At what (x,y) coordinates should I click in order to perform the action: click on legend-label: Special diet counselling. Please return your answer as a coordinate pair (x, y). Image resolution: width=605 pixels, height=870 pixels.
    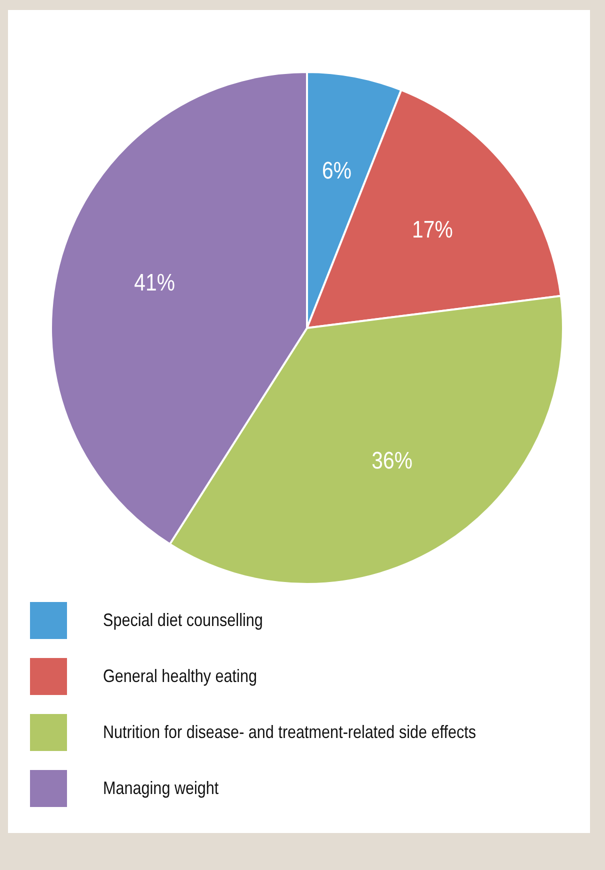
    Looking at the image, I should click on (183, 620).